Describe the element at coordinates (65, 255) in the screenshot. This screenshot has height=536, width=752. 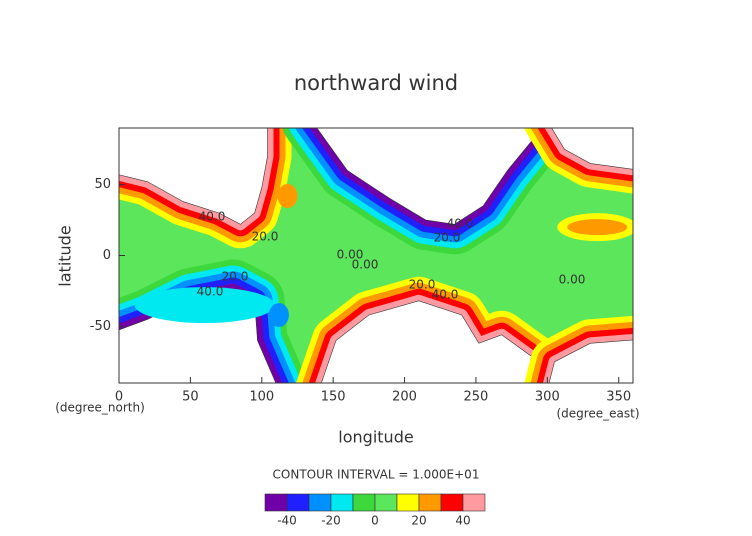
I see `y-axis-label: latitude` at that location.